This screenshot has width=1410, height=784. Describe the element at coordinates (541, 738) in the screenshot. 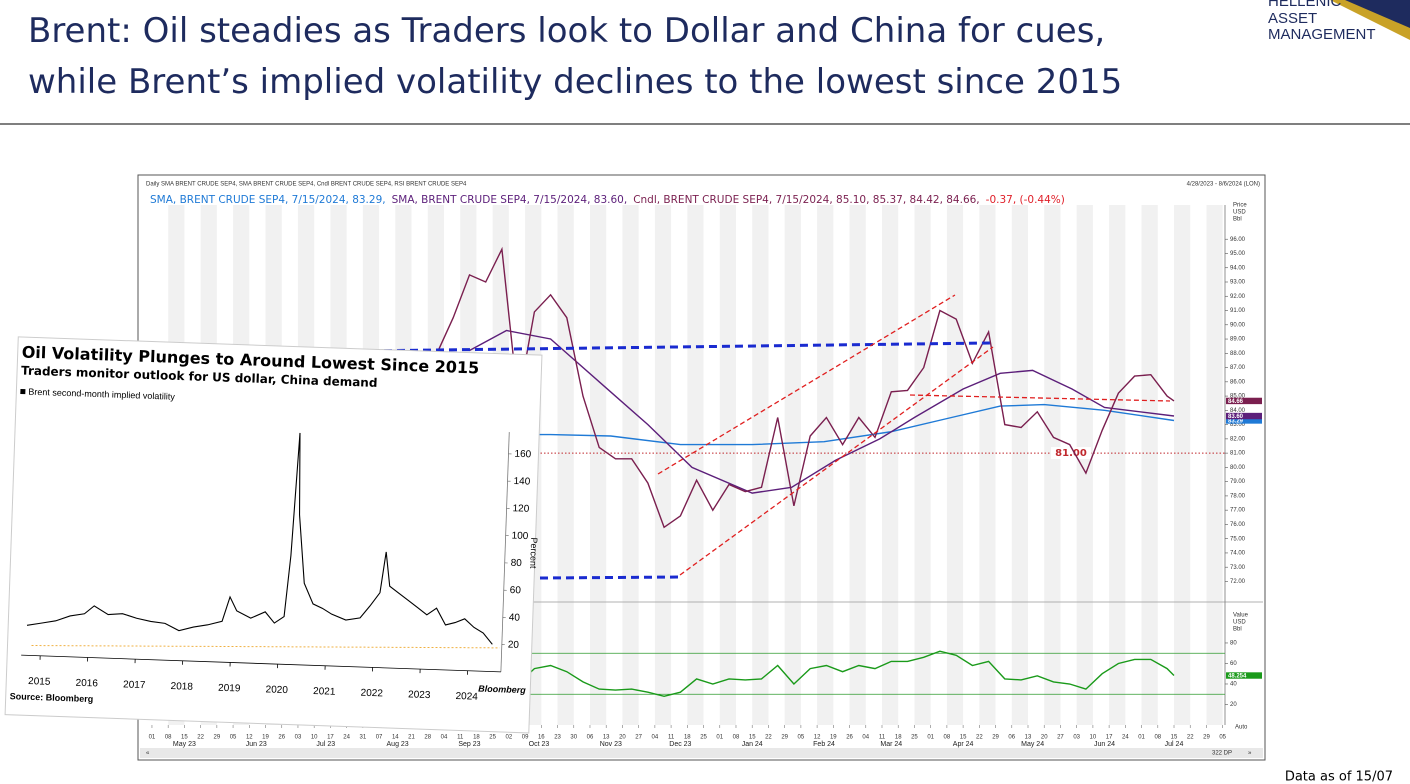

I see `x-minor-label: 16` at that location.